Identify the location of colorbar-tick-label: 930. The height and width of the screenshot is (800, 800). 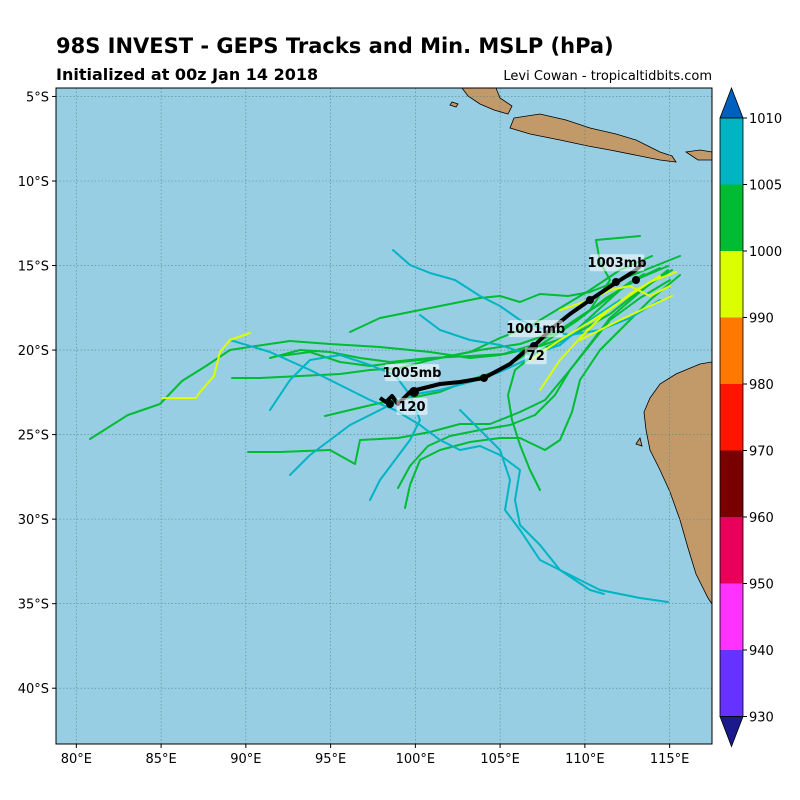
(761, 718).